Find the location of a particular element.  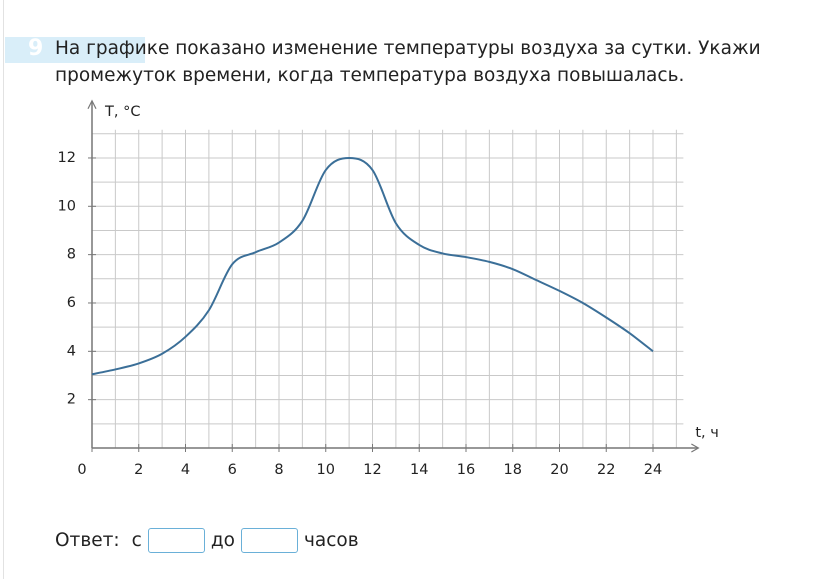

x-tick-label: 24 is located at coordinates (653, 470).